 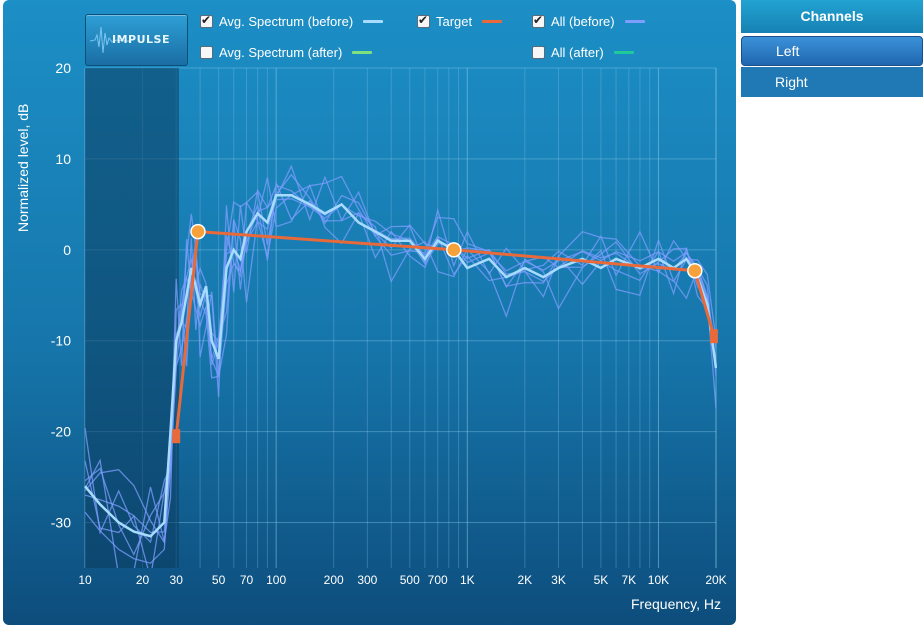 What do you see at coordinates (281, 52) in the screenshot?
I see `legend-label: Avg. Spectrum (after)` at bounding box center [281, 52].